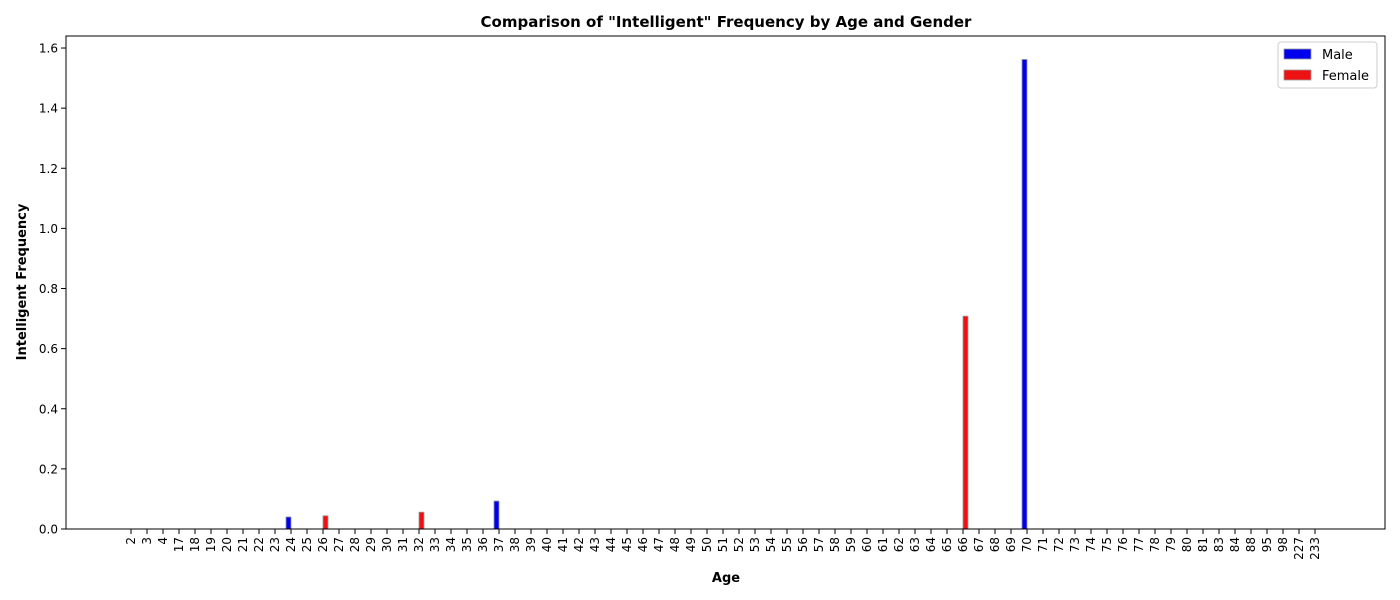 The height and width of the screenshot is (600, 1400). Describe the element at coordinates (371, 544) in the screenshot. I see `x-tick-label: 29` at that location.